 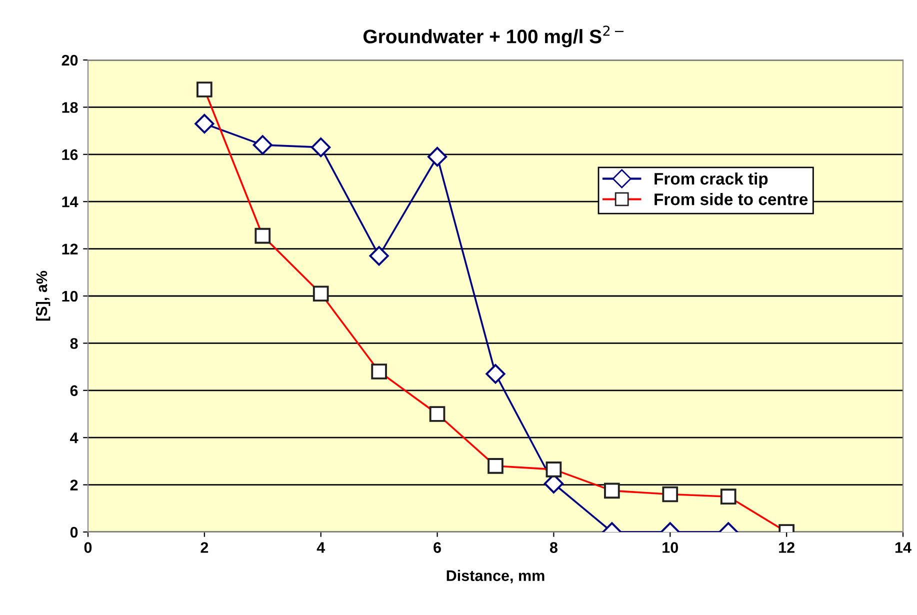 I want to click on y-tick-label: 0, so click(x=74, y=532).